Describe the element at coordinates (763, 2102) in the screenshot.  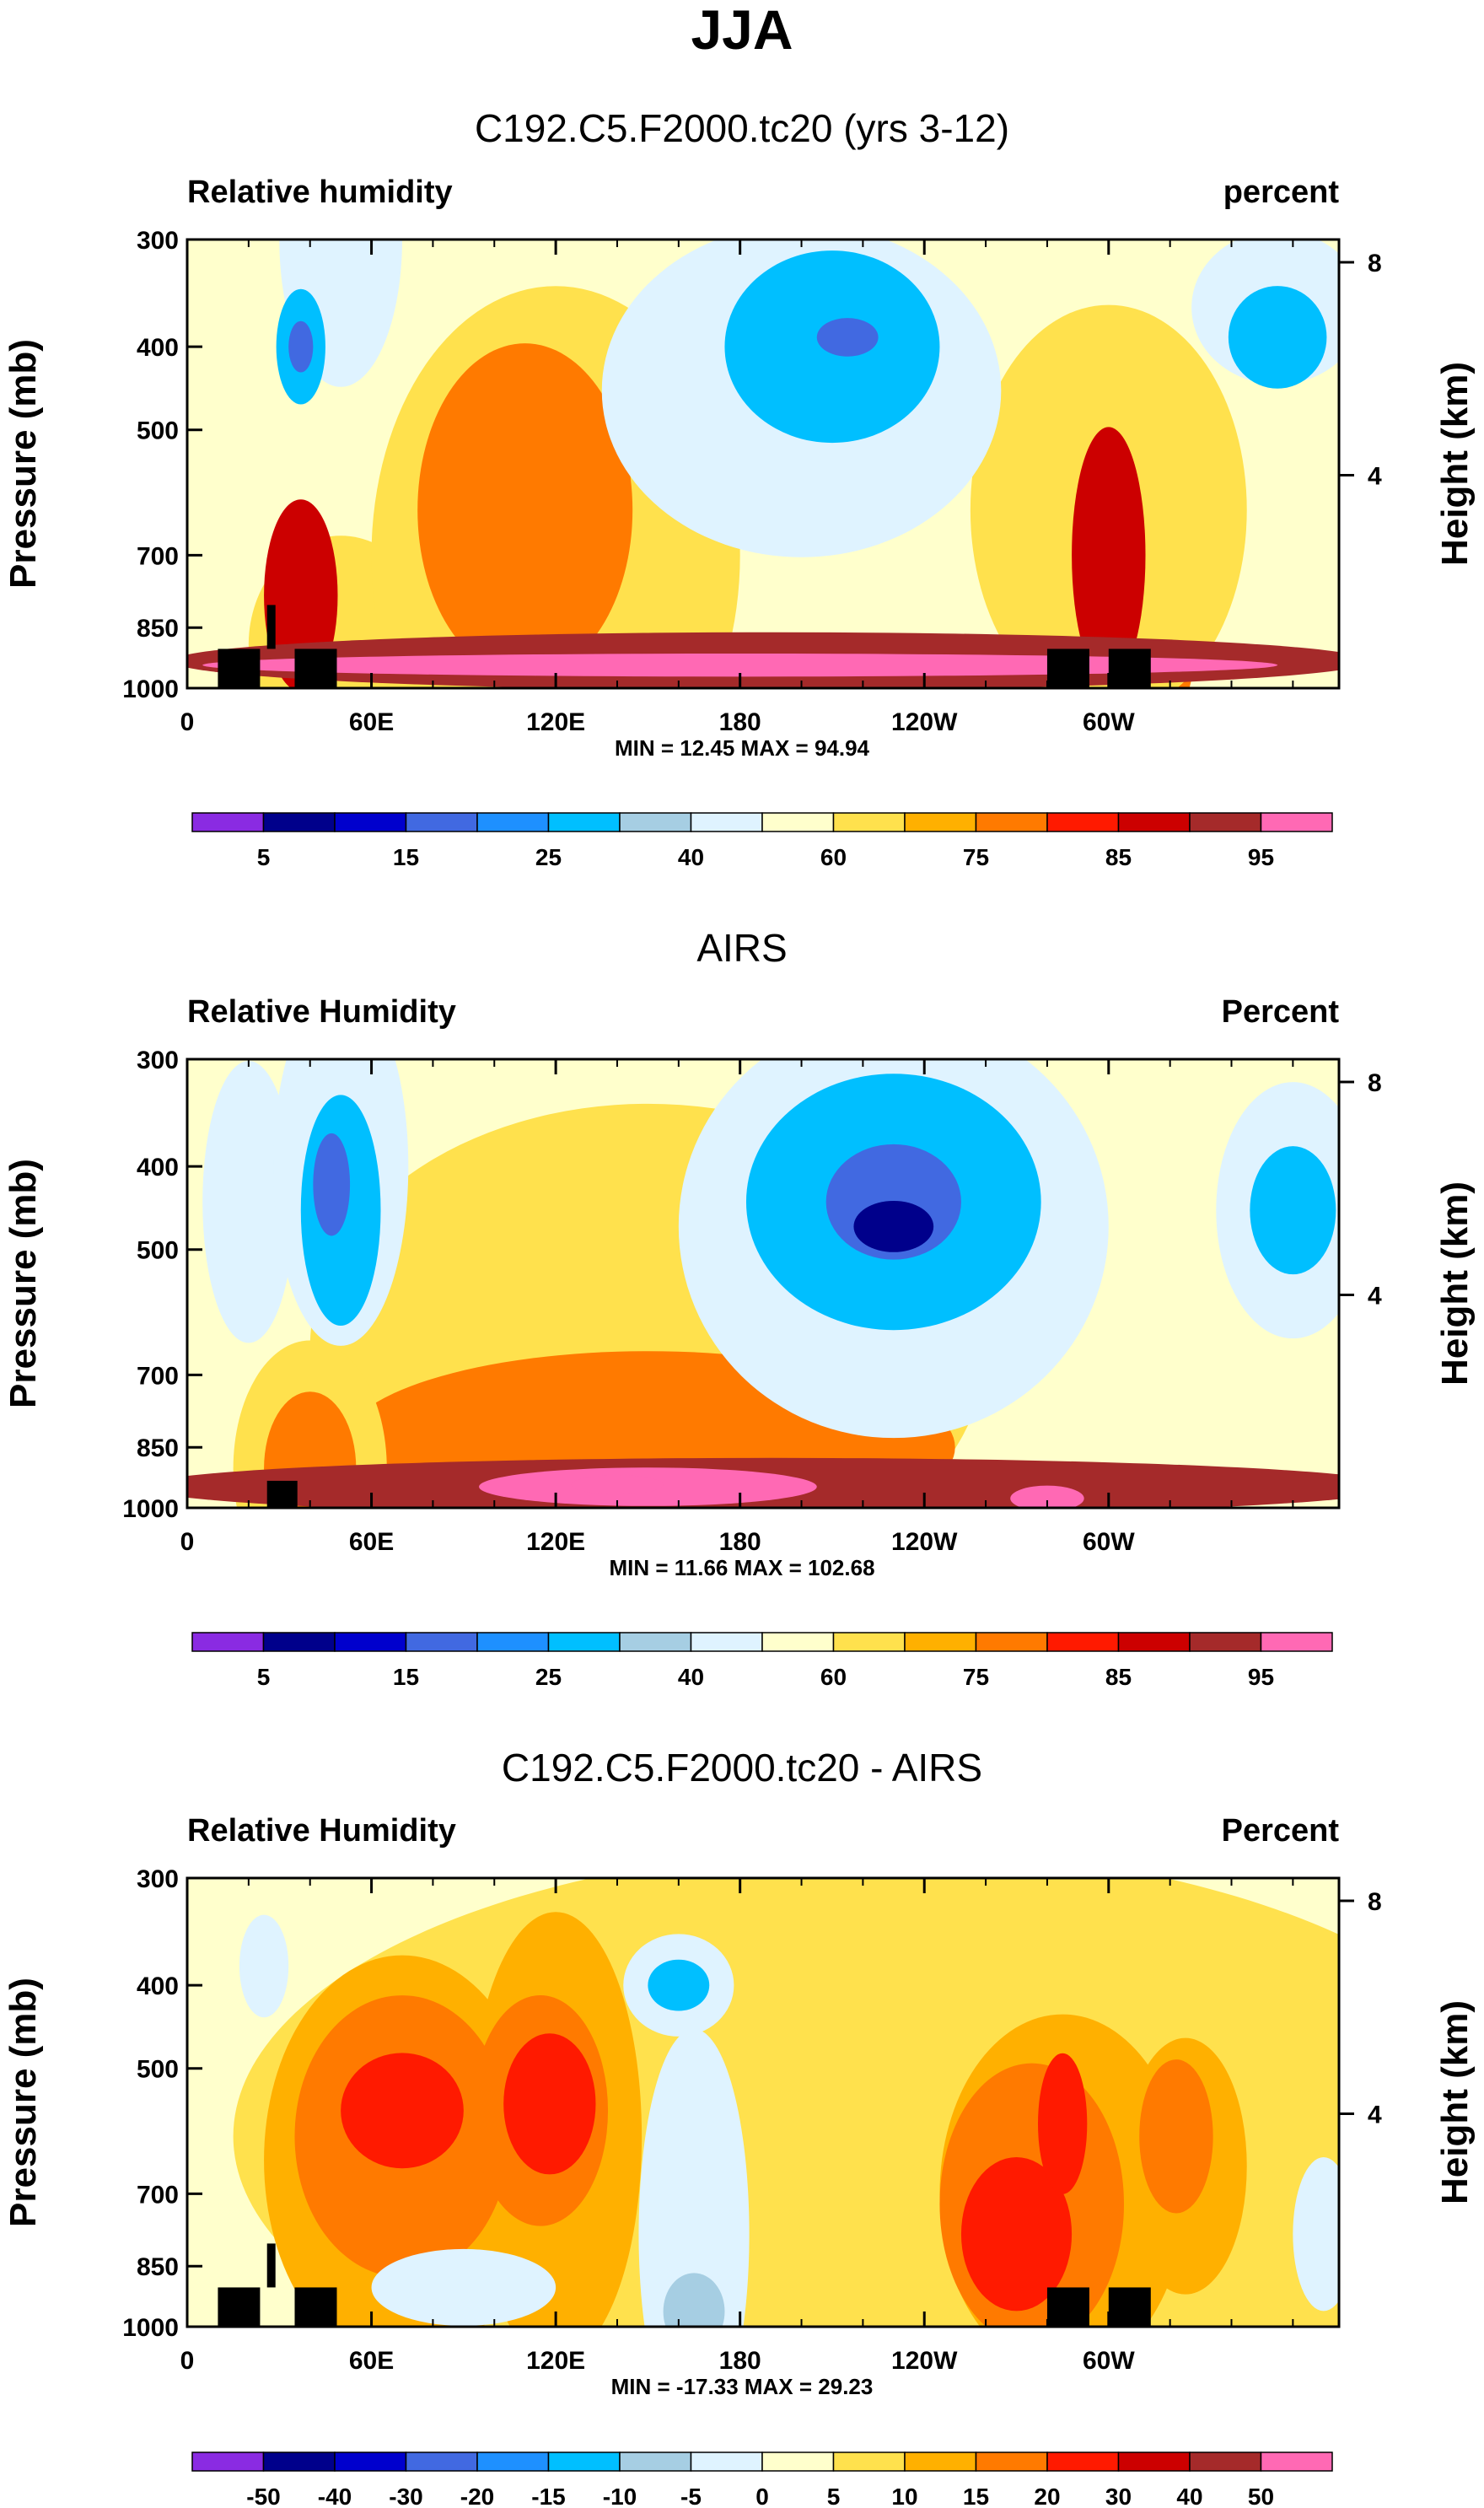
I see `panel3-field` at that location.